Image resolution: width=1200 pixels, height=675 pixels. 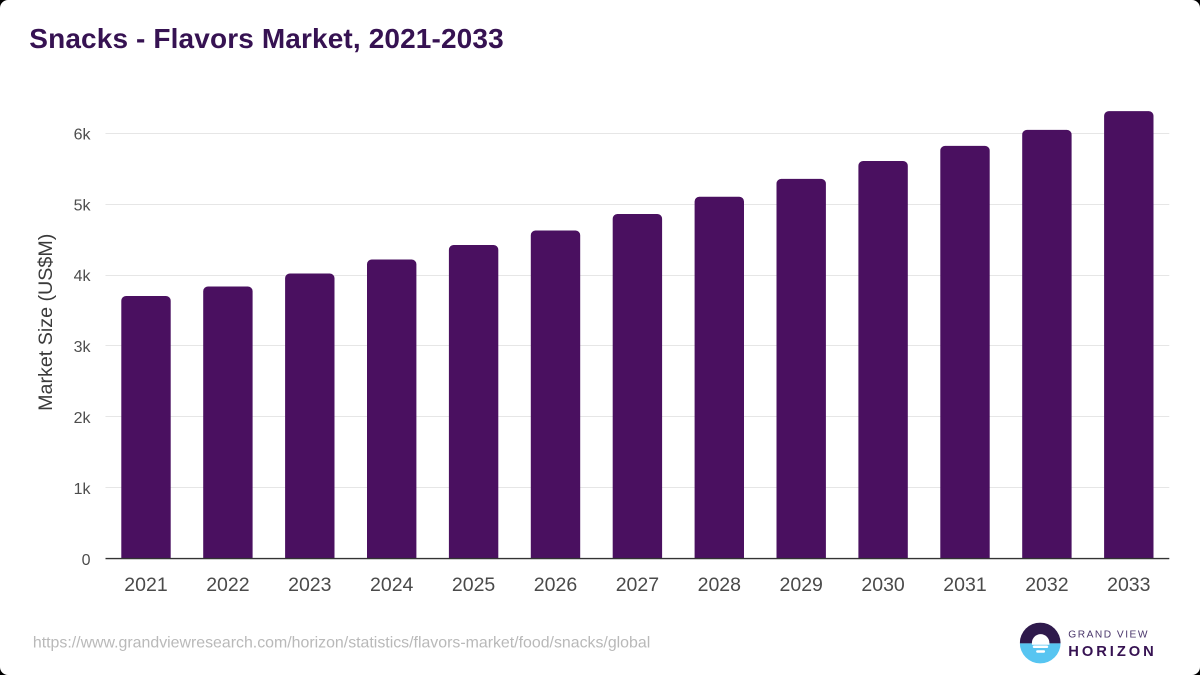 I want to click on svg-text: 2026, so click(x=555, y=585).